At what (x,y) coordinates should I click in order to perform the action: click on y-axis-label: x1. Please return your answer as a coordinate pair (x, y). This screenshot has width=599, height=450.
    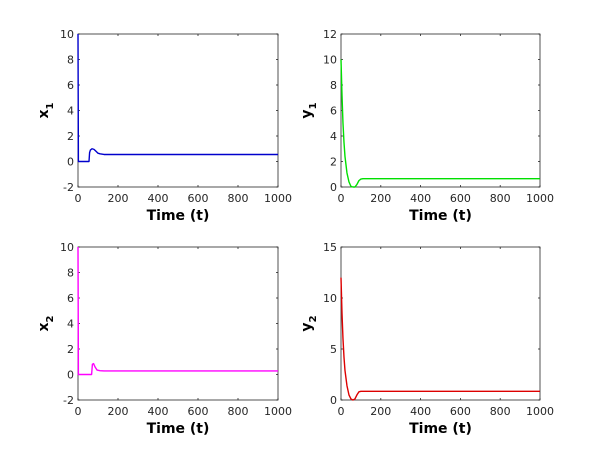
    Looking at the image, I should click on (46, 110).